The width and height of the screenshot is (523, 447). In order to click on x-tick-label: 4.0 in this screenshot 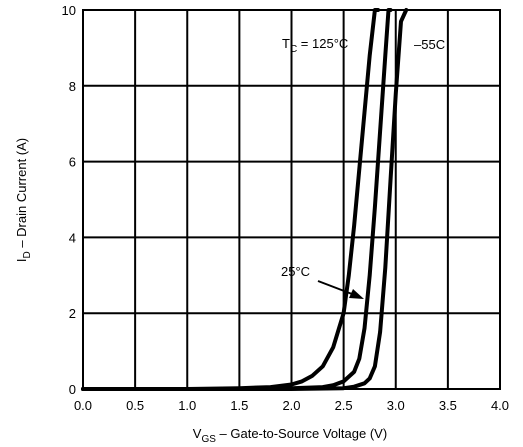, I will do `click(500, 405)`.